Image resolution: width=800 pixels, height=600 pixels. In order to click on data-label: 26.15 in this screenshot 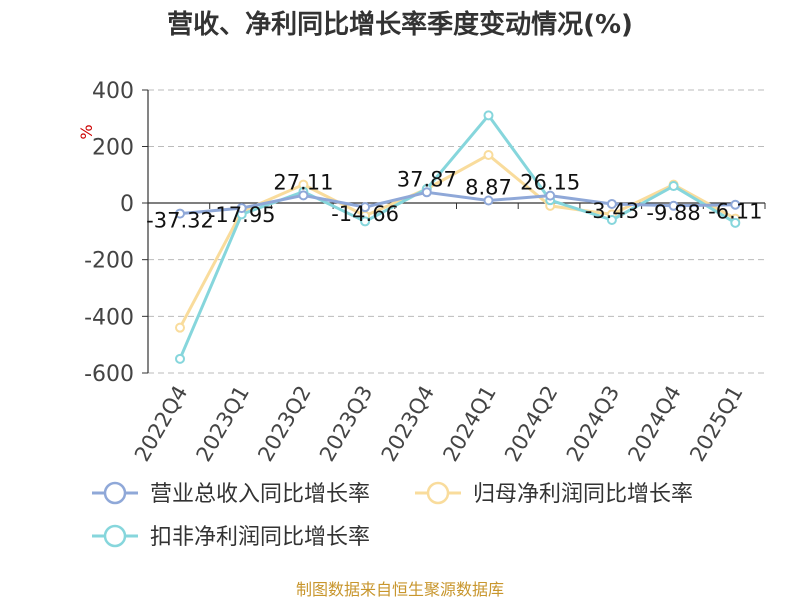, I will do `click(550, 183)`.